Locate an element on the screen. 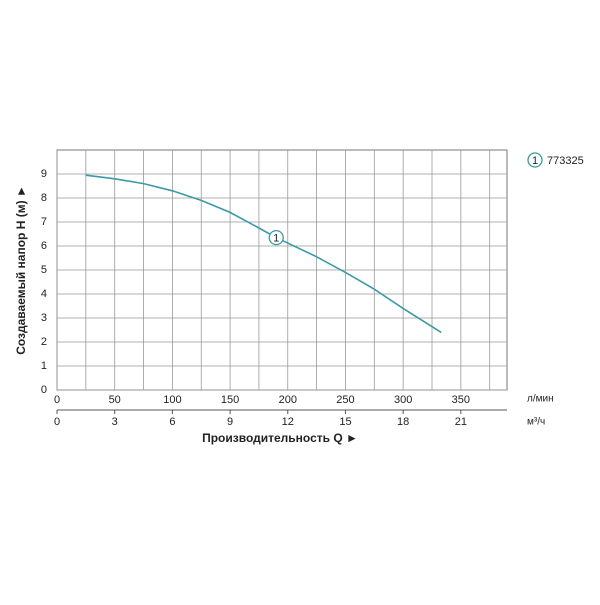  y-tick-label: 4 is located at coordinates (44, 294).